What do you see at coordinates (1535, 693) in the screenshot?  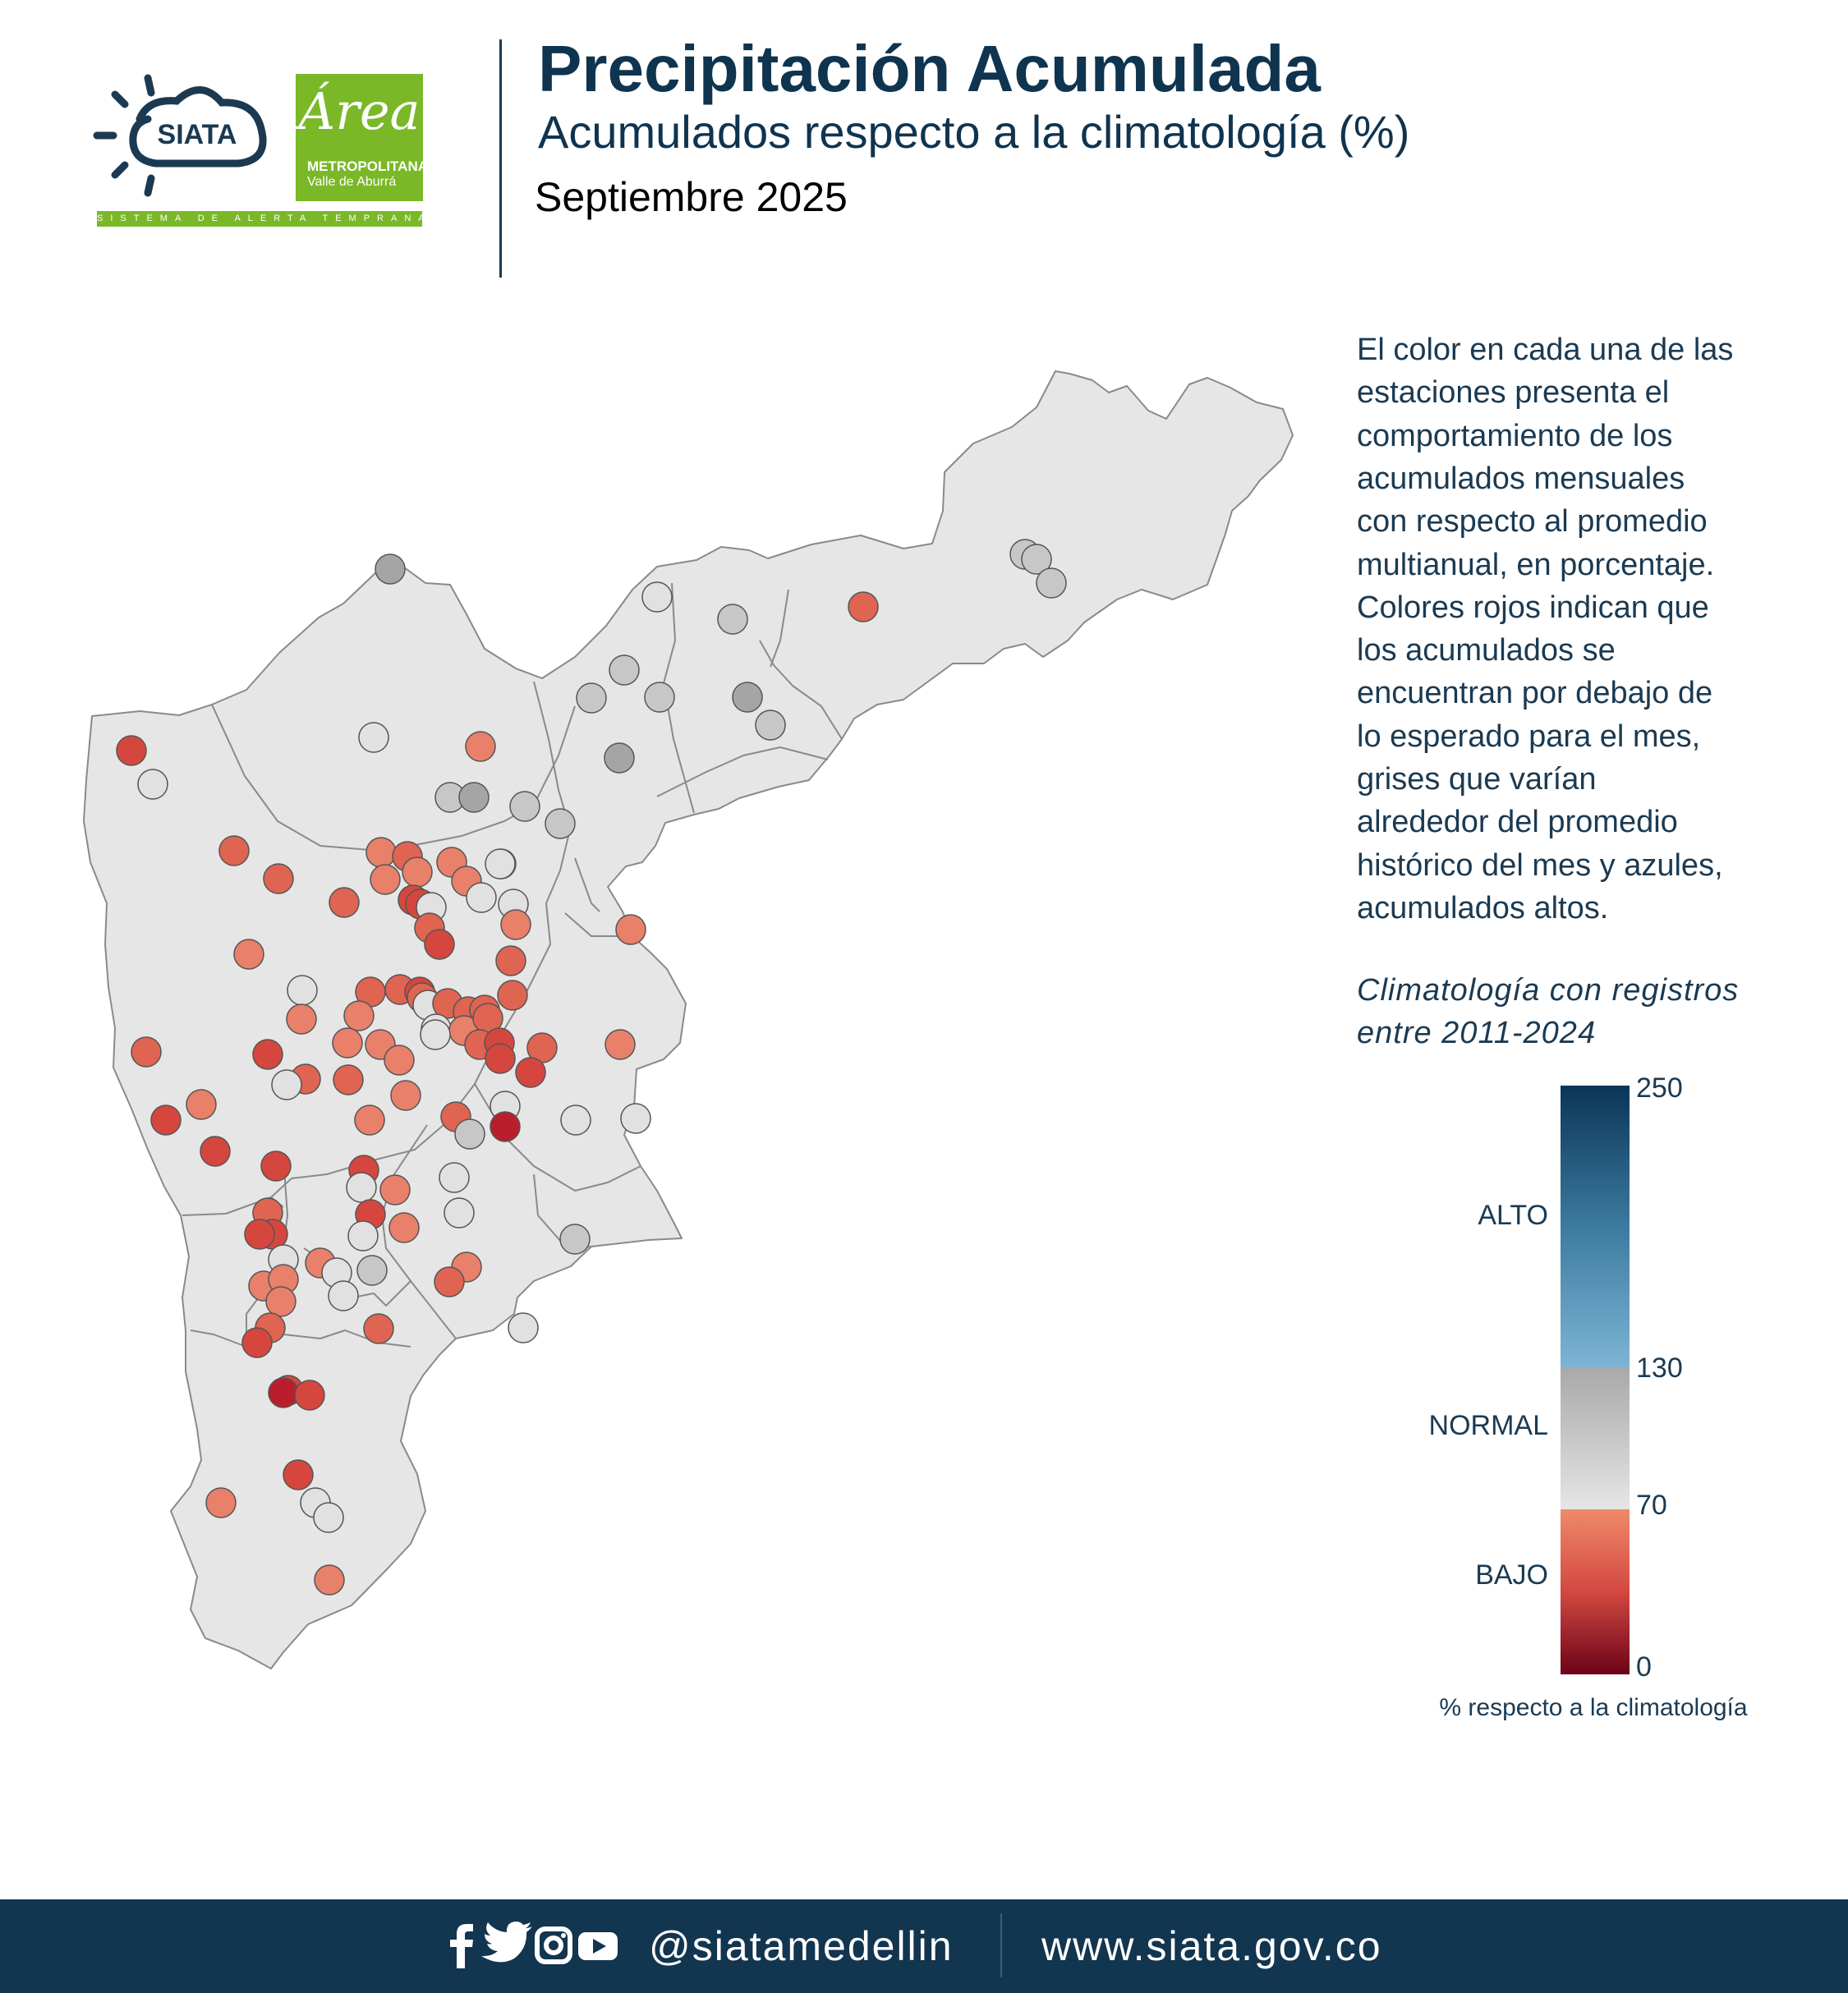 I see `description-line: encuentran por debajo de` at bounding box center [1535, 693].